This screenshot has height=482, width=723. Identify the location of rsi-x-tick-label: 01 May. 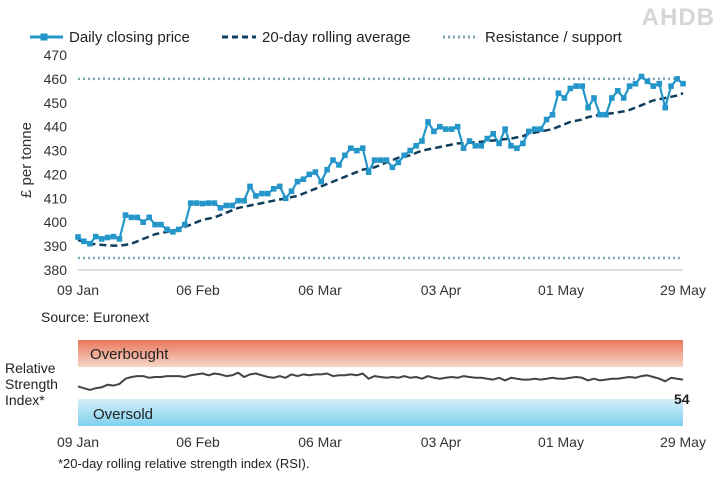
(561, 442).